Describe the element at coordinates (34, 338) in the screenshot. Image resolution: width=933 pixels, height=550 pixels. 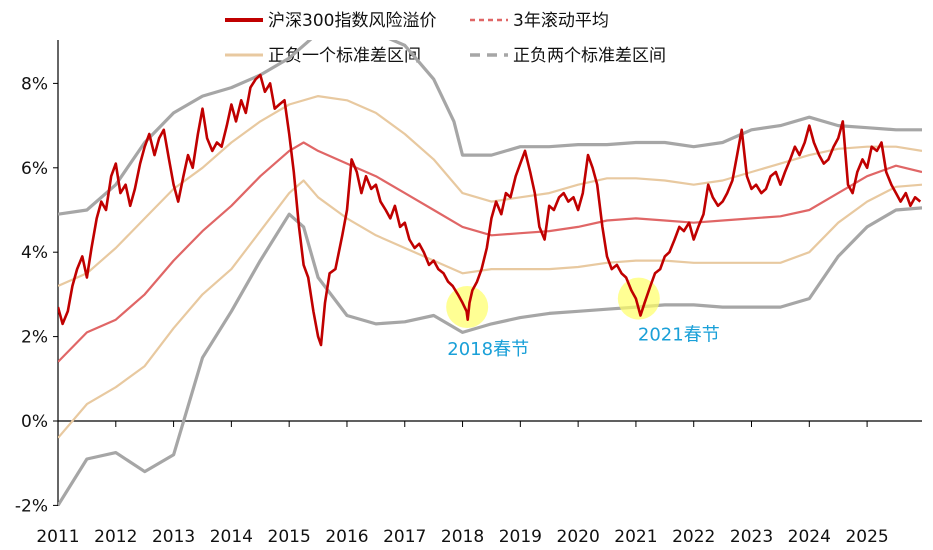
I see `y-tick-label: 2%` at that location.